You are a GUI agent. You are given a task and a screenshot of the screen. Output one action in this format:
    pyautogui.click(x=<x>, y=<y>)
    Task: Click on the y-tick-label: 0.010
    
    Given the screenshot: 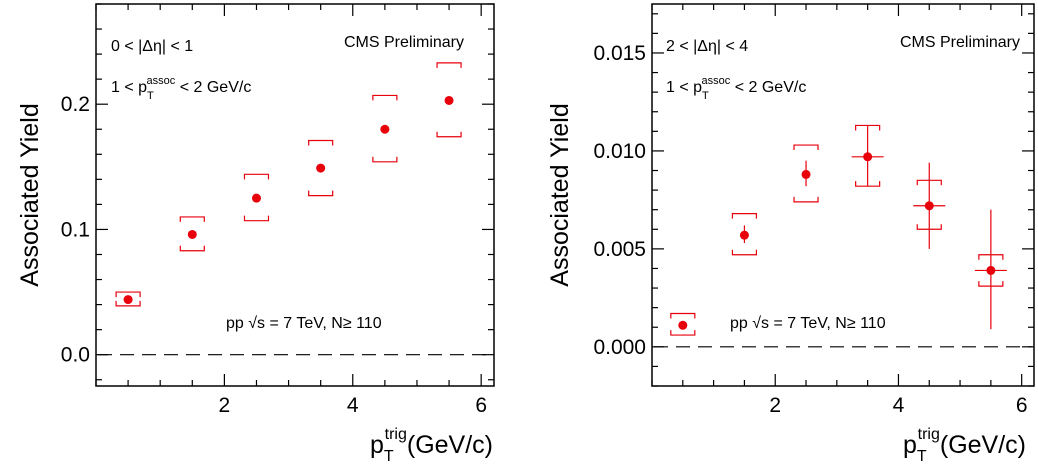 What is the action you would take?
    pyautogui.click(x=619, y=151)
    